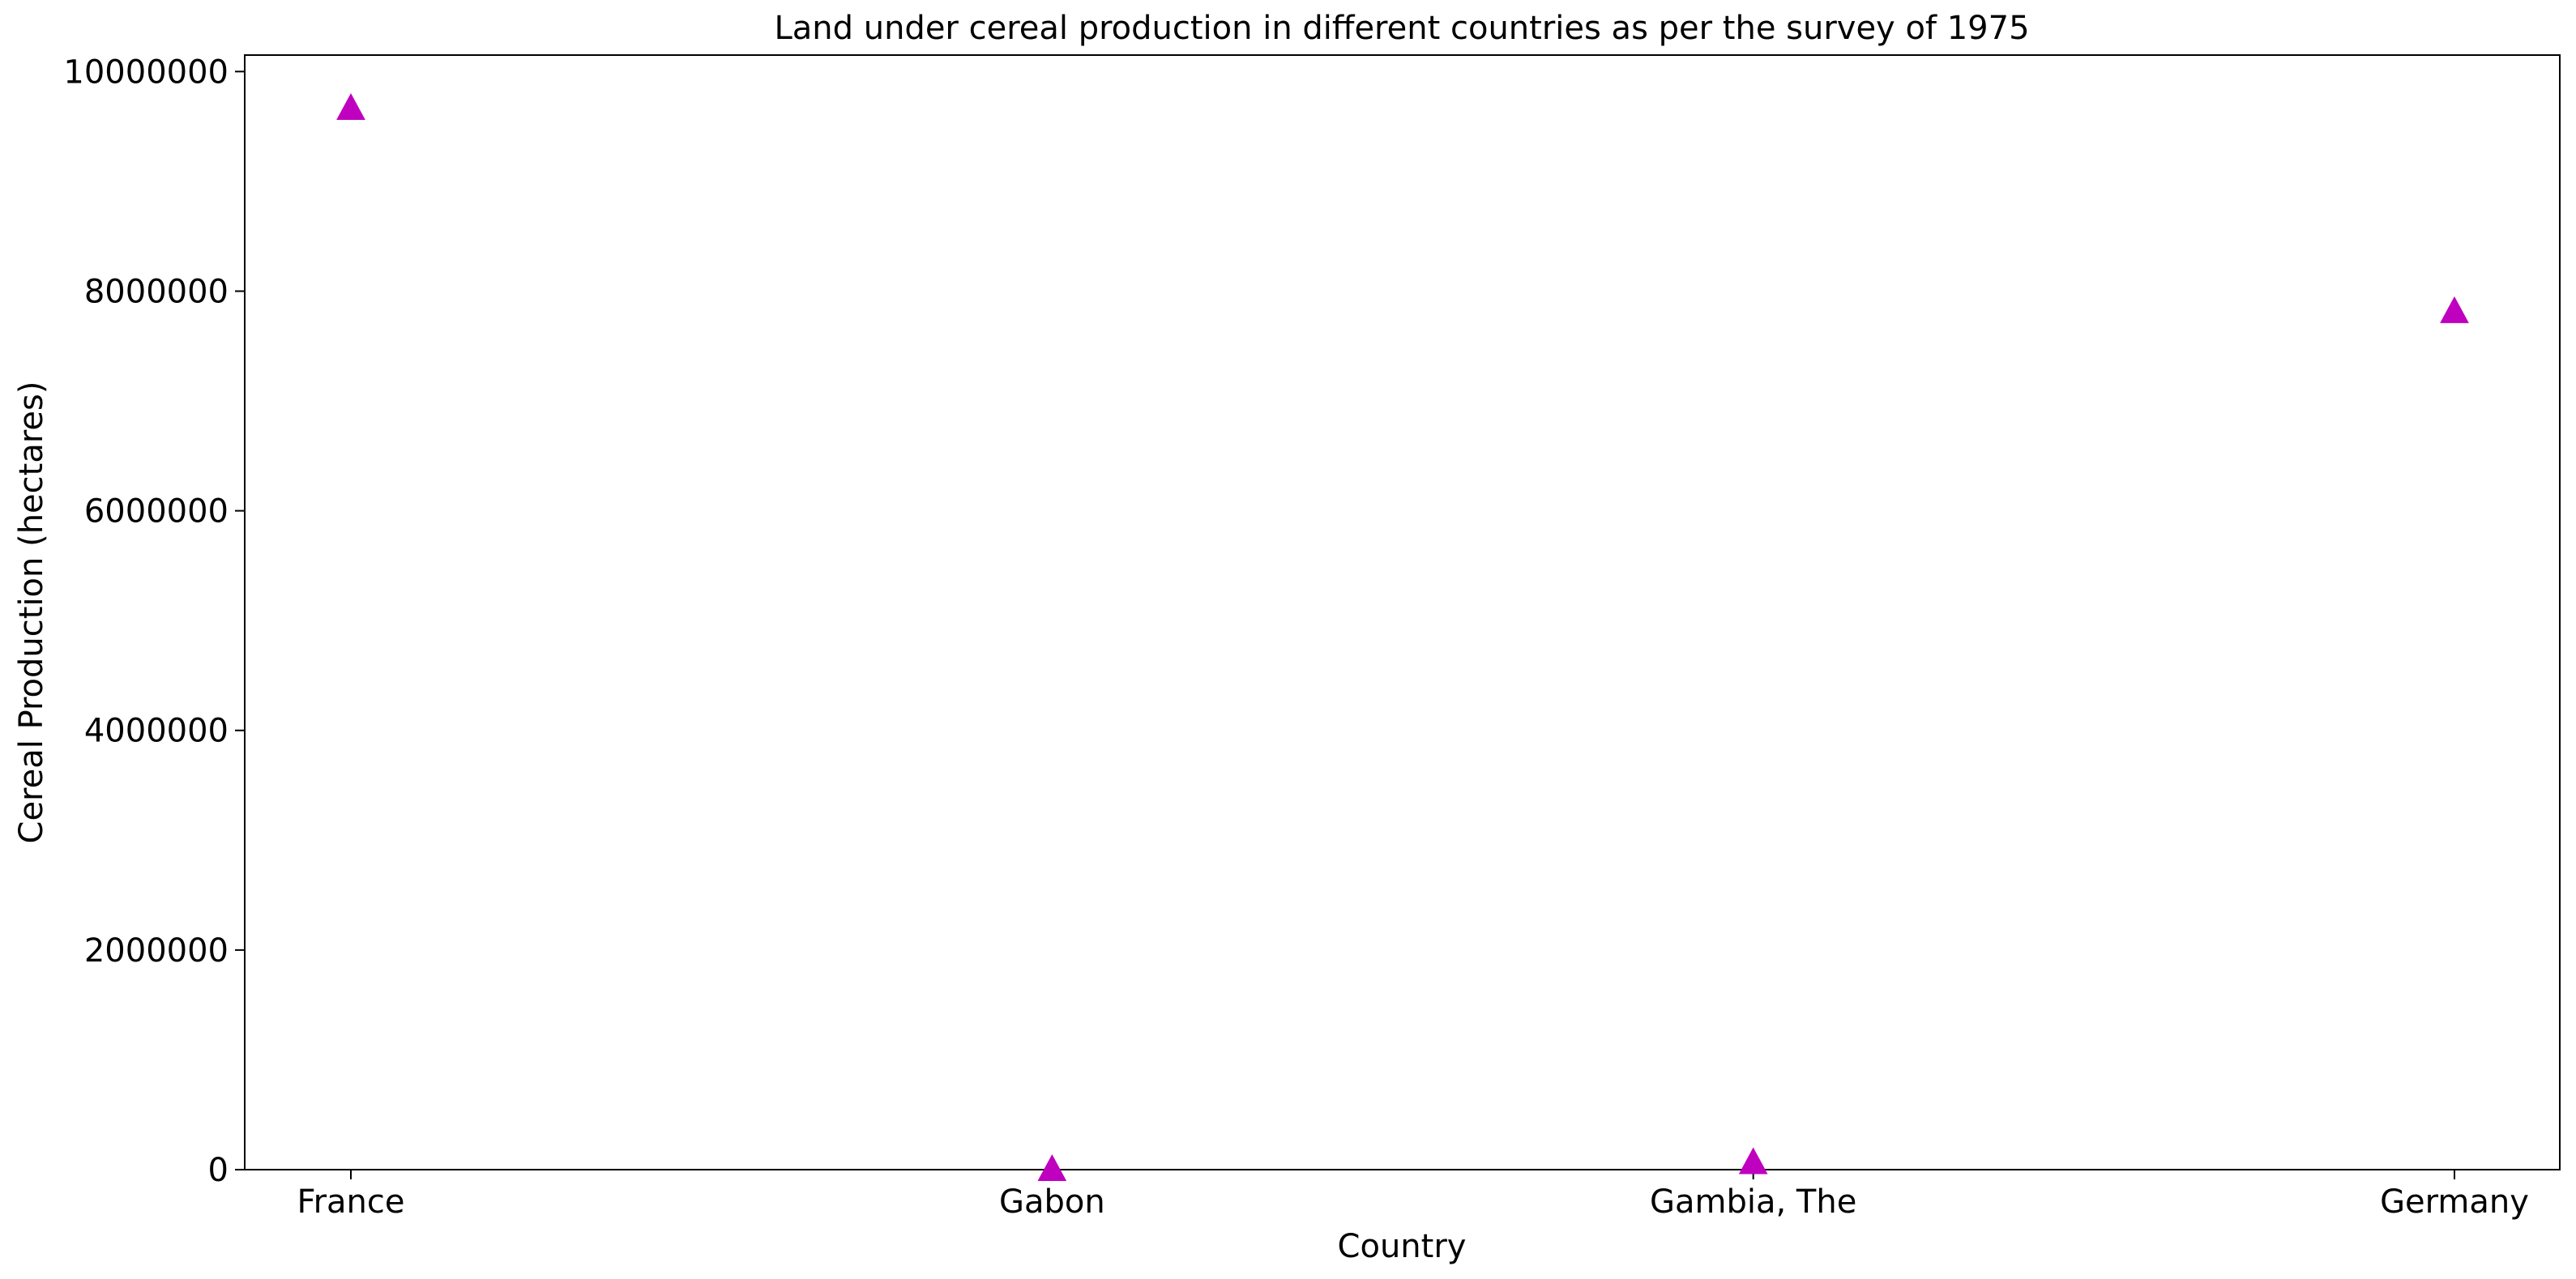 Image resolution: width=2576 pixels, height=1279 pixels. What do you see at coordinates (1052, 1202) in the screenshot?
I see `x-tick-label: Gabon` at bounding box center [1052, 1202].